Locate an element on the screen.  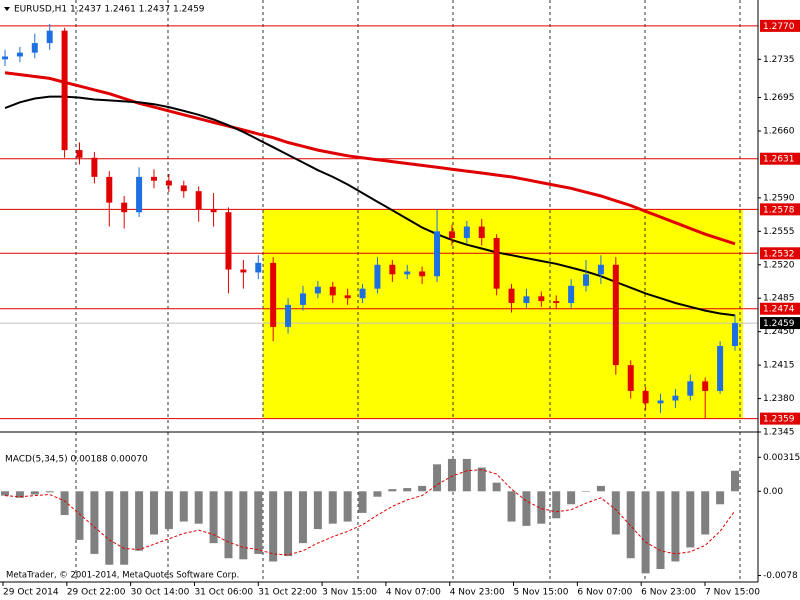
y-tick-label: 1.2590 is located at coordinates (779, 198).